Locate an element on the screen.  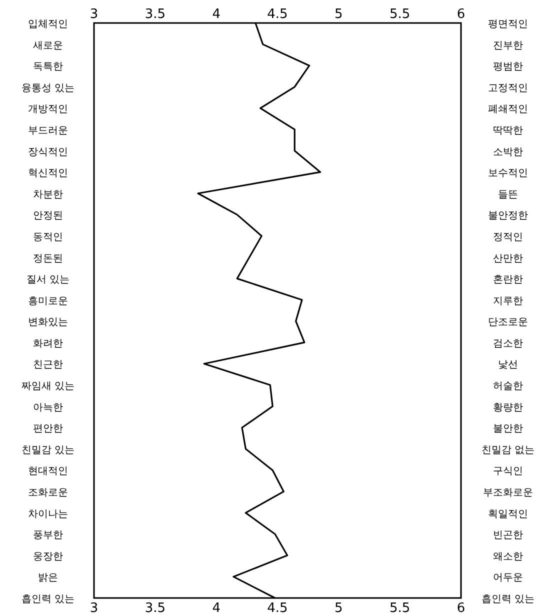
y-tick-label: 새로운 is located at coordinates (48, 46).